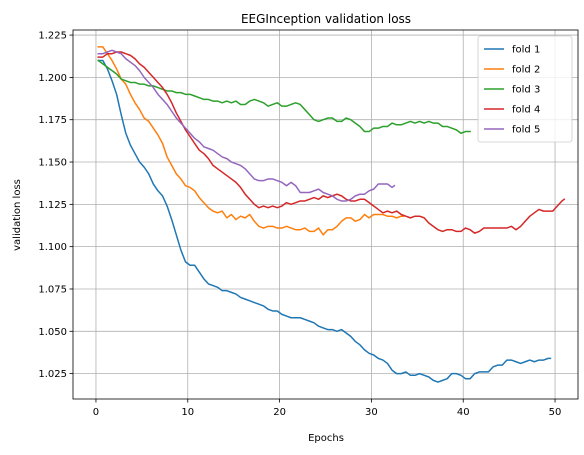 The width and height of the screenshot is (584, 455). I want to click on y-tick-label: 1.225, so click(52, 36).